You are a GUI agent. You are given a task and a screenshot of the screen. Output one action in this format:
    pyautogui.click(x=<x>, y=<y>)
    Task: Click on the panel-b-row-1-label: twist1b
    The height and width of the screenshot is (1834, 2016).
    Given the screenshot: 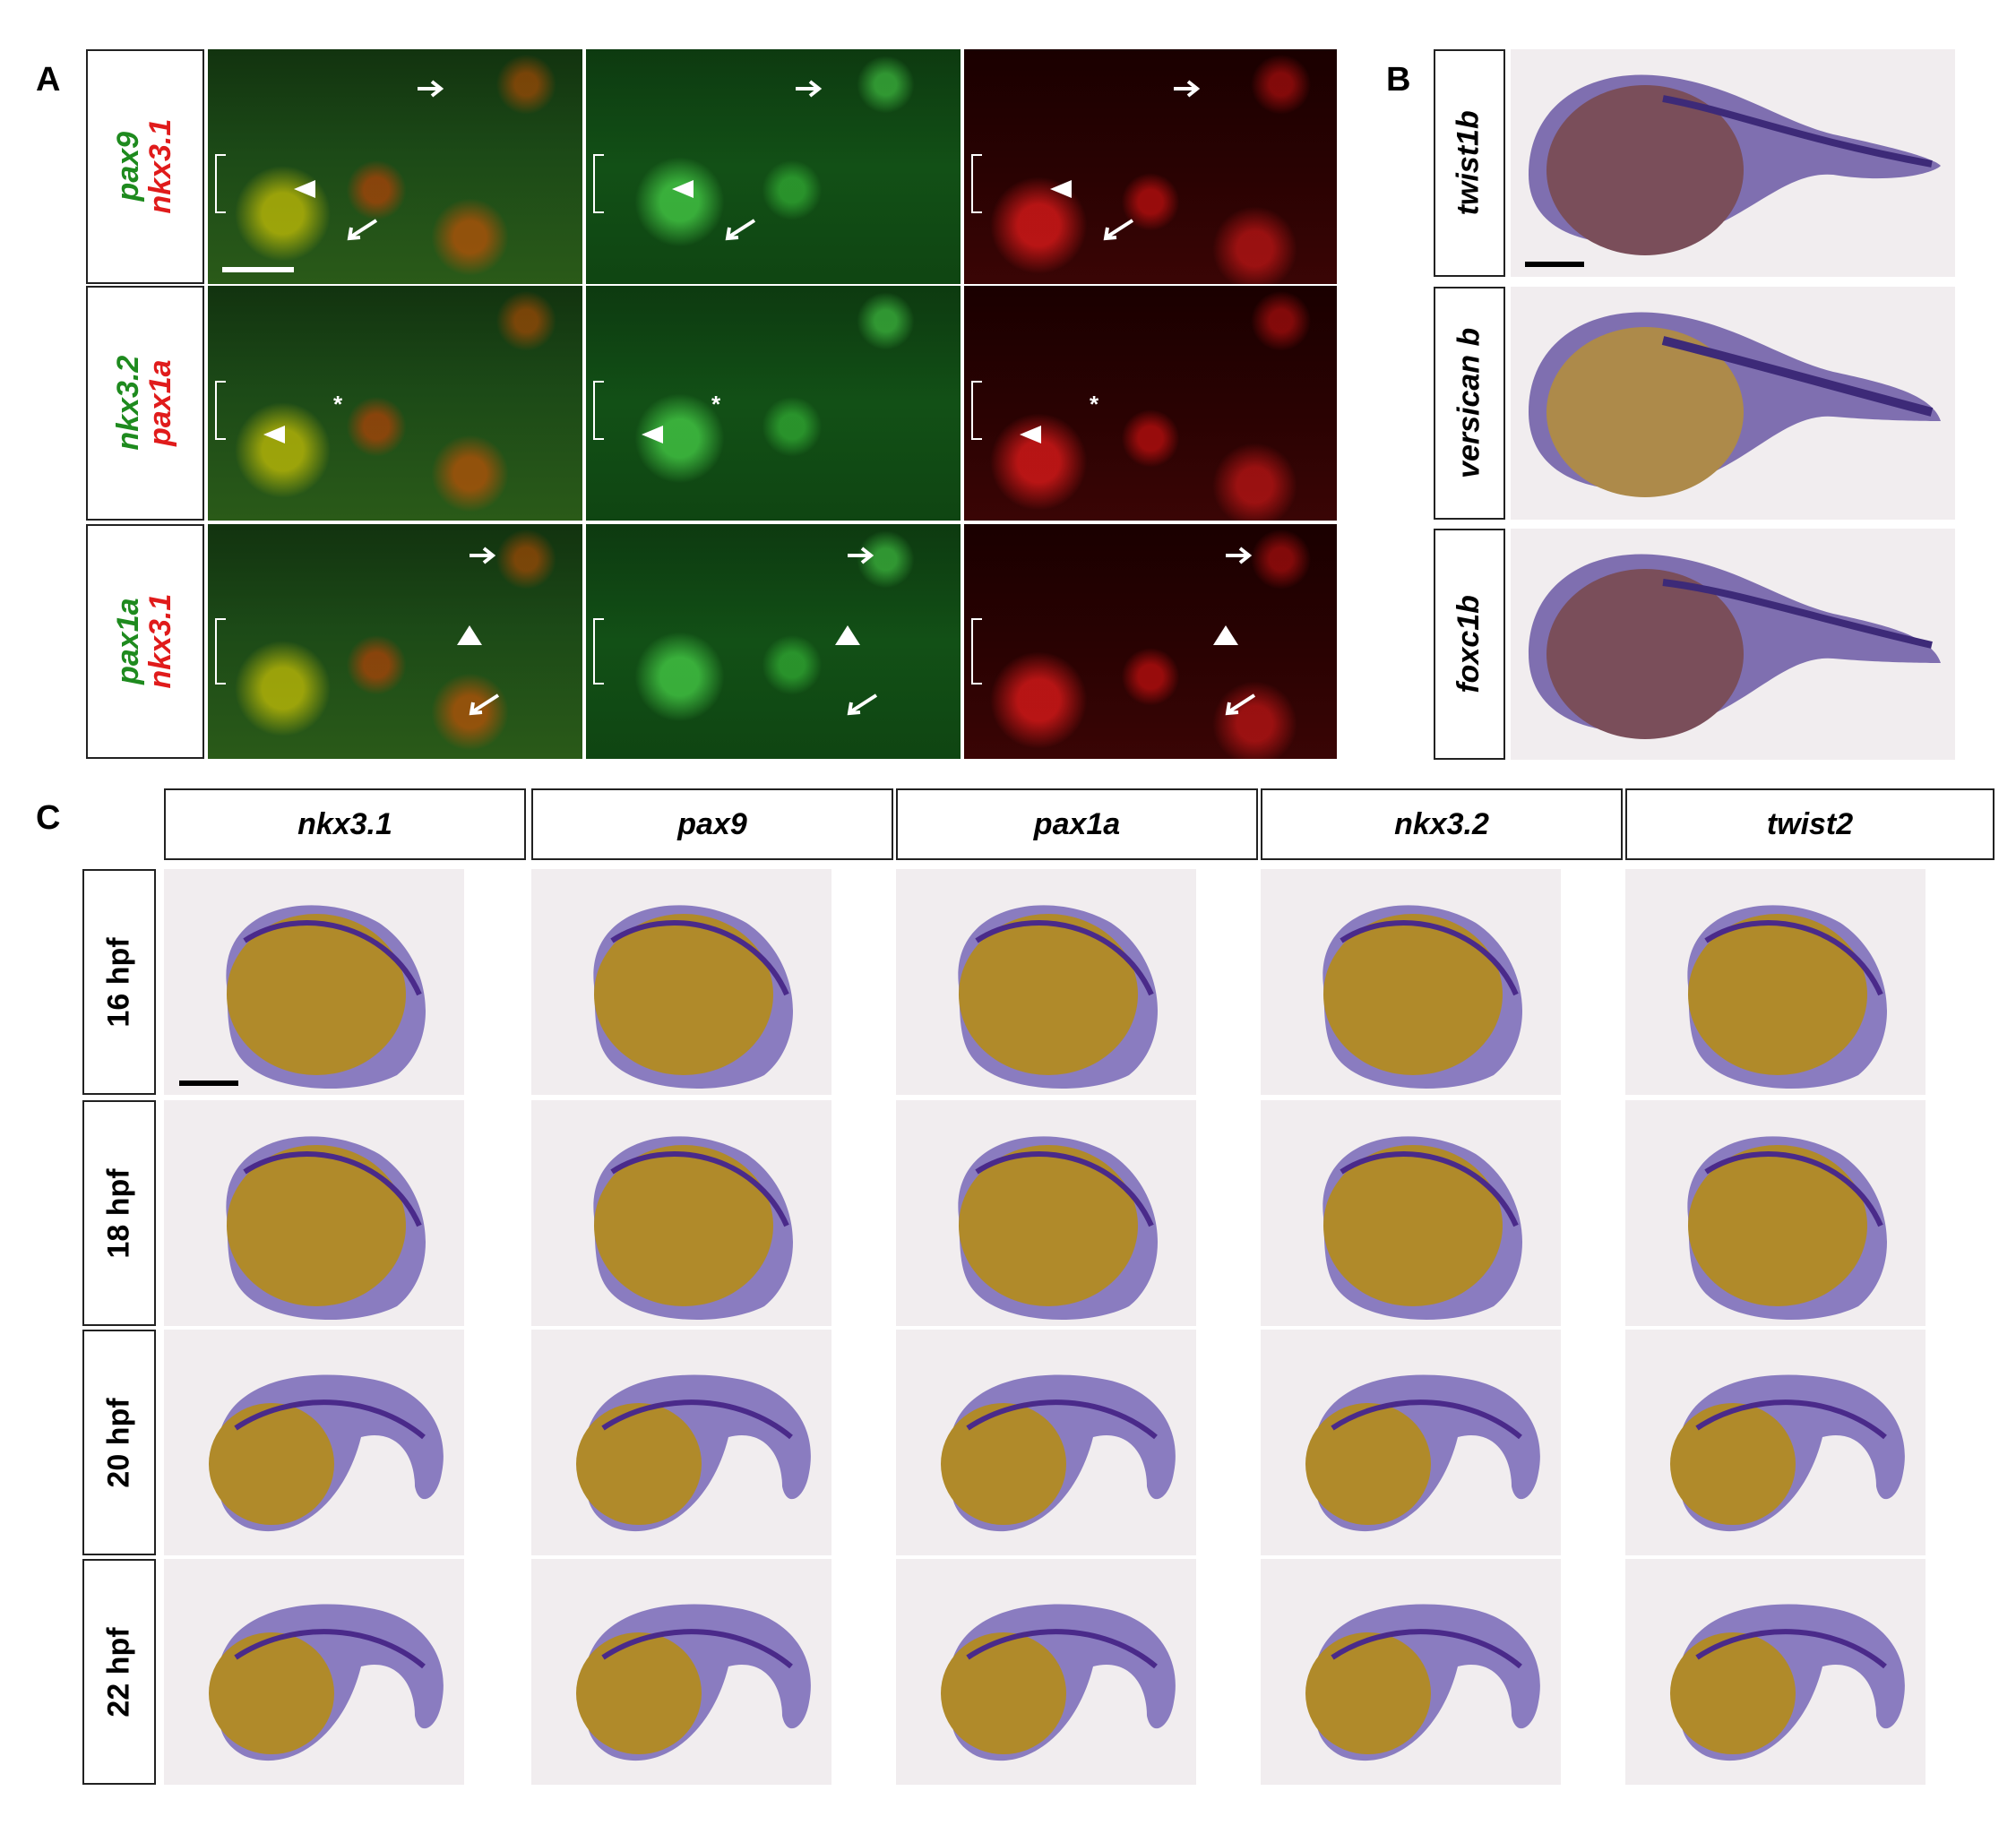 What is the action you would take?
    pyautogui.click(x=1469, y=163)
    